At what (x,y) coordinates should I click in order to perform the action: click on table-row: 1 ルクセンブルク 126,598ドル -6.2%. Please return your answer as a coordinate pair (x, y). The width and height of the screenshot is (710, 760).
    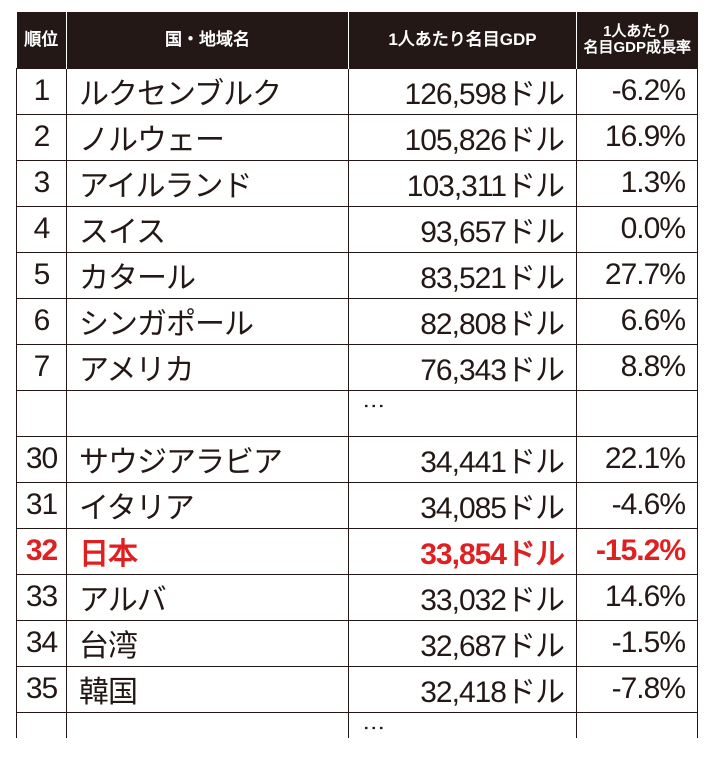
    Looking at the image, I should click on (357, 91).